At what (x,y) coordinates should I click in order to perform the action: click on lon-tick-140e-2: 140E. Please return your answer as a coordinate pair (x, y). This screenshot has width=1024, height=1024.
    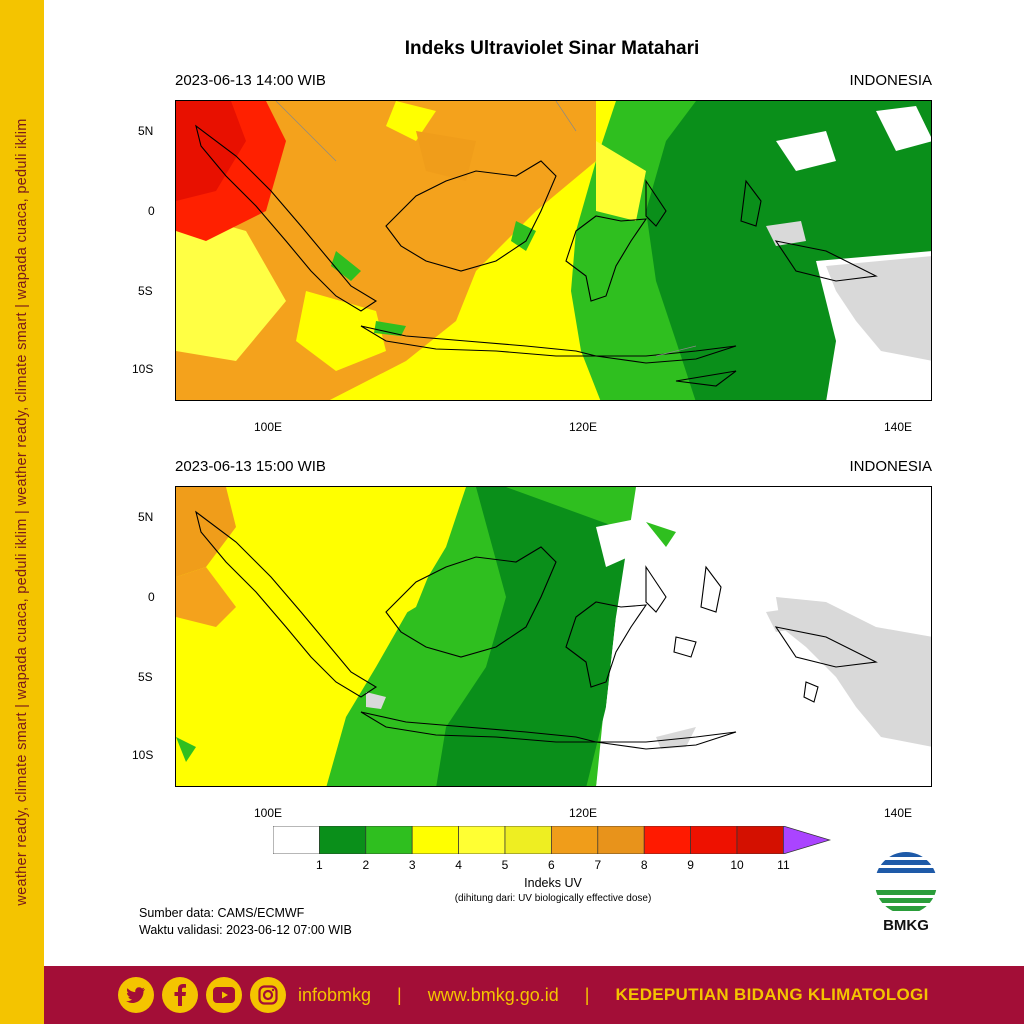
    Looking at the image, I should click on (898, 813).